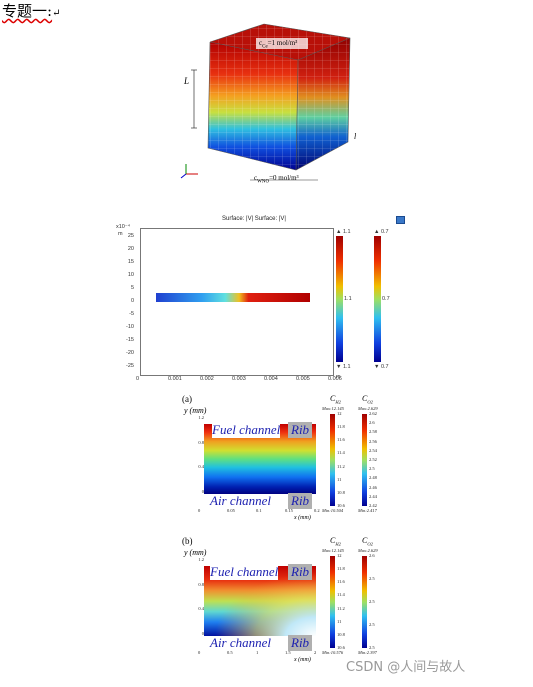 The image size is (533, 687). I want to click on panel-a-y-axis-label: y (mm), so click(195, 410).